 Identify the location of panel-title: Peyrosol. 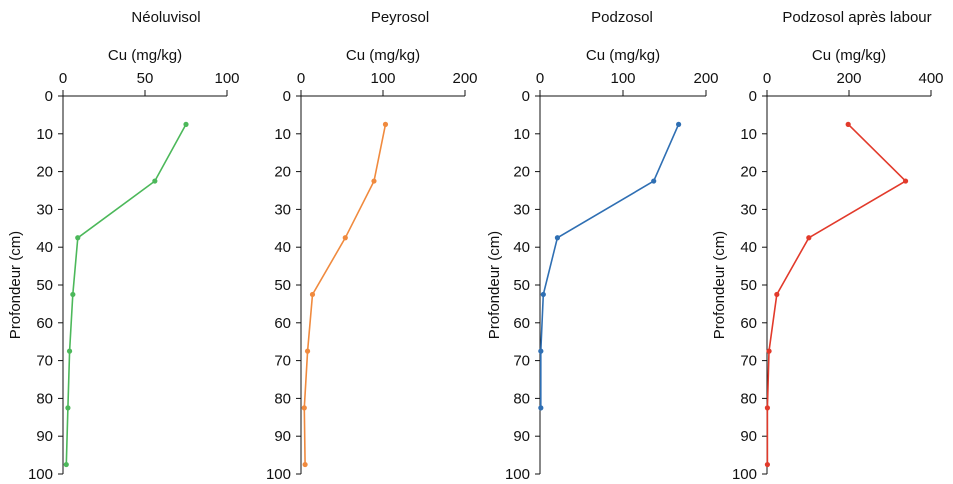
(400, 17).